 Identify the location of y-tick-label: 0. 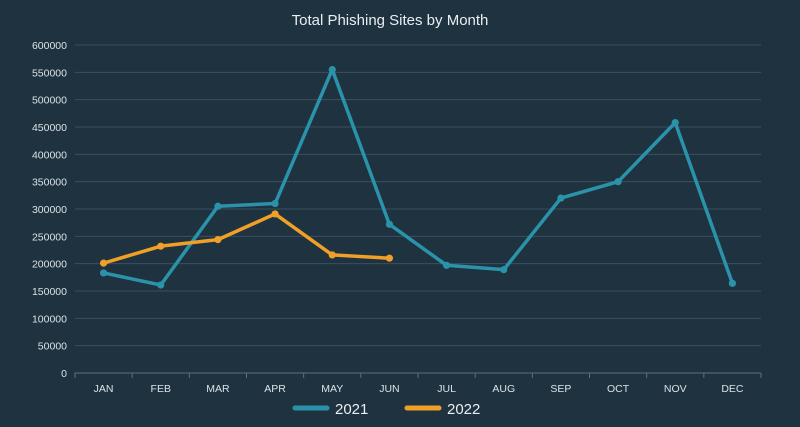
(64, 374).